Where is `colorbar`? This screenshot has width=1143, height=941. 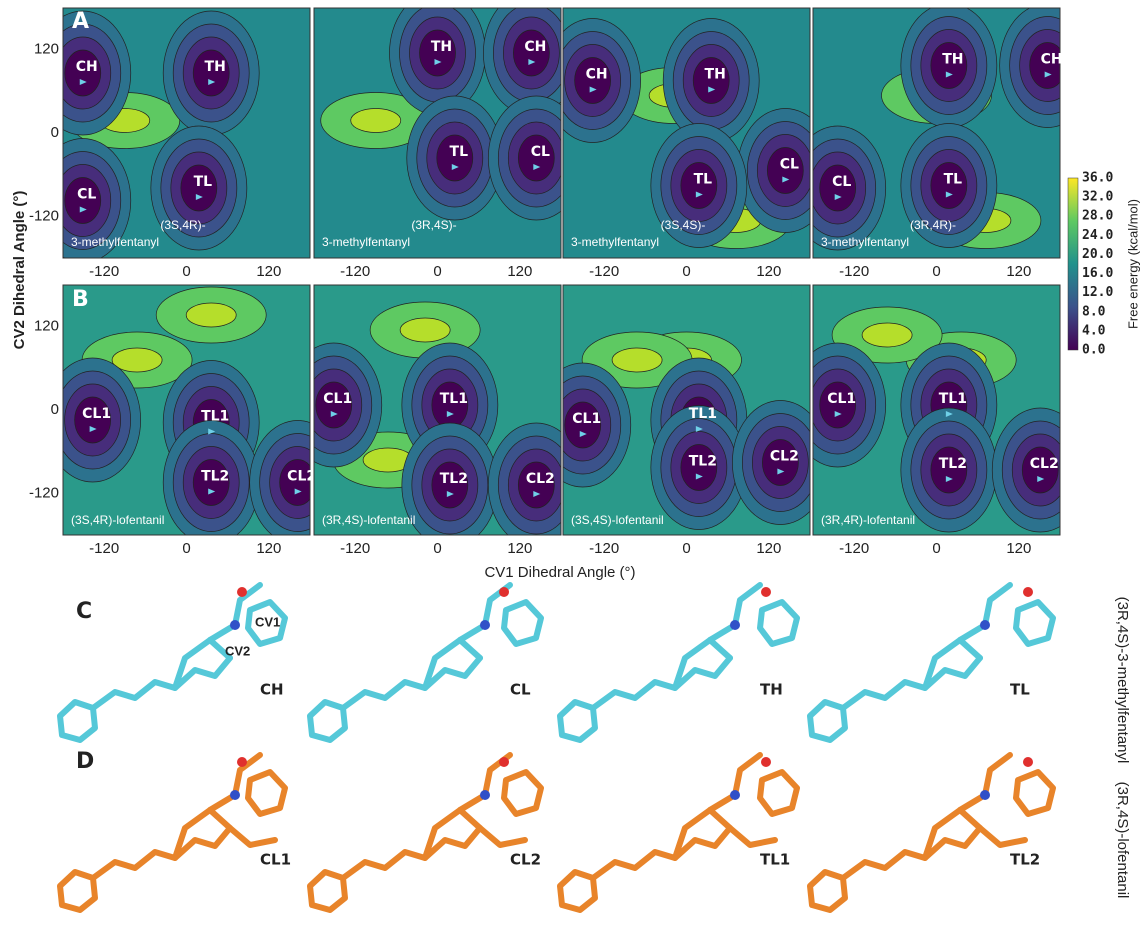
colorbar is located at coordinates (1073, 264).